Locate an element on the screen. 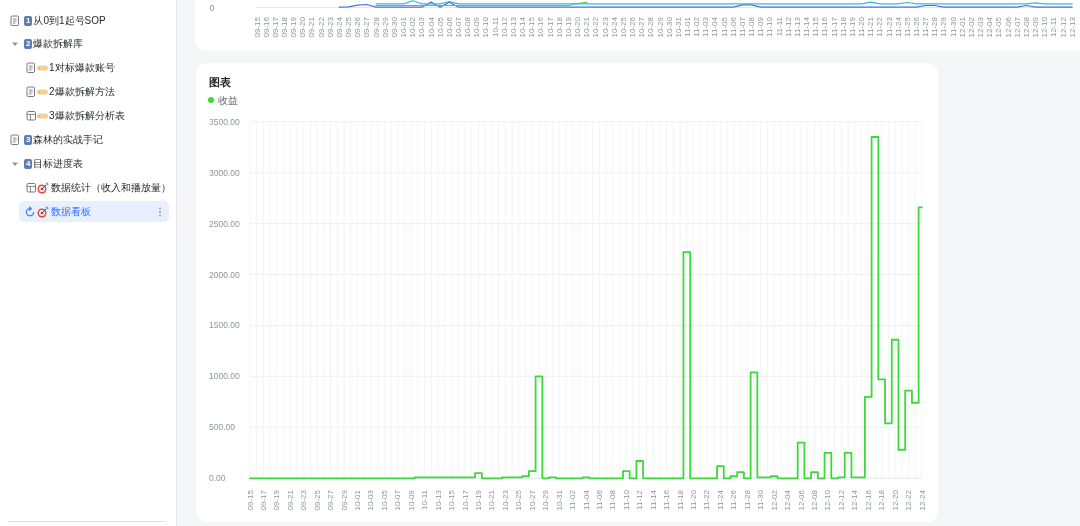 The width and height of the screenshot is (1080, 526). x-tick-label: 12-02 is located at coordinates (971, 27).